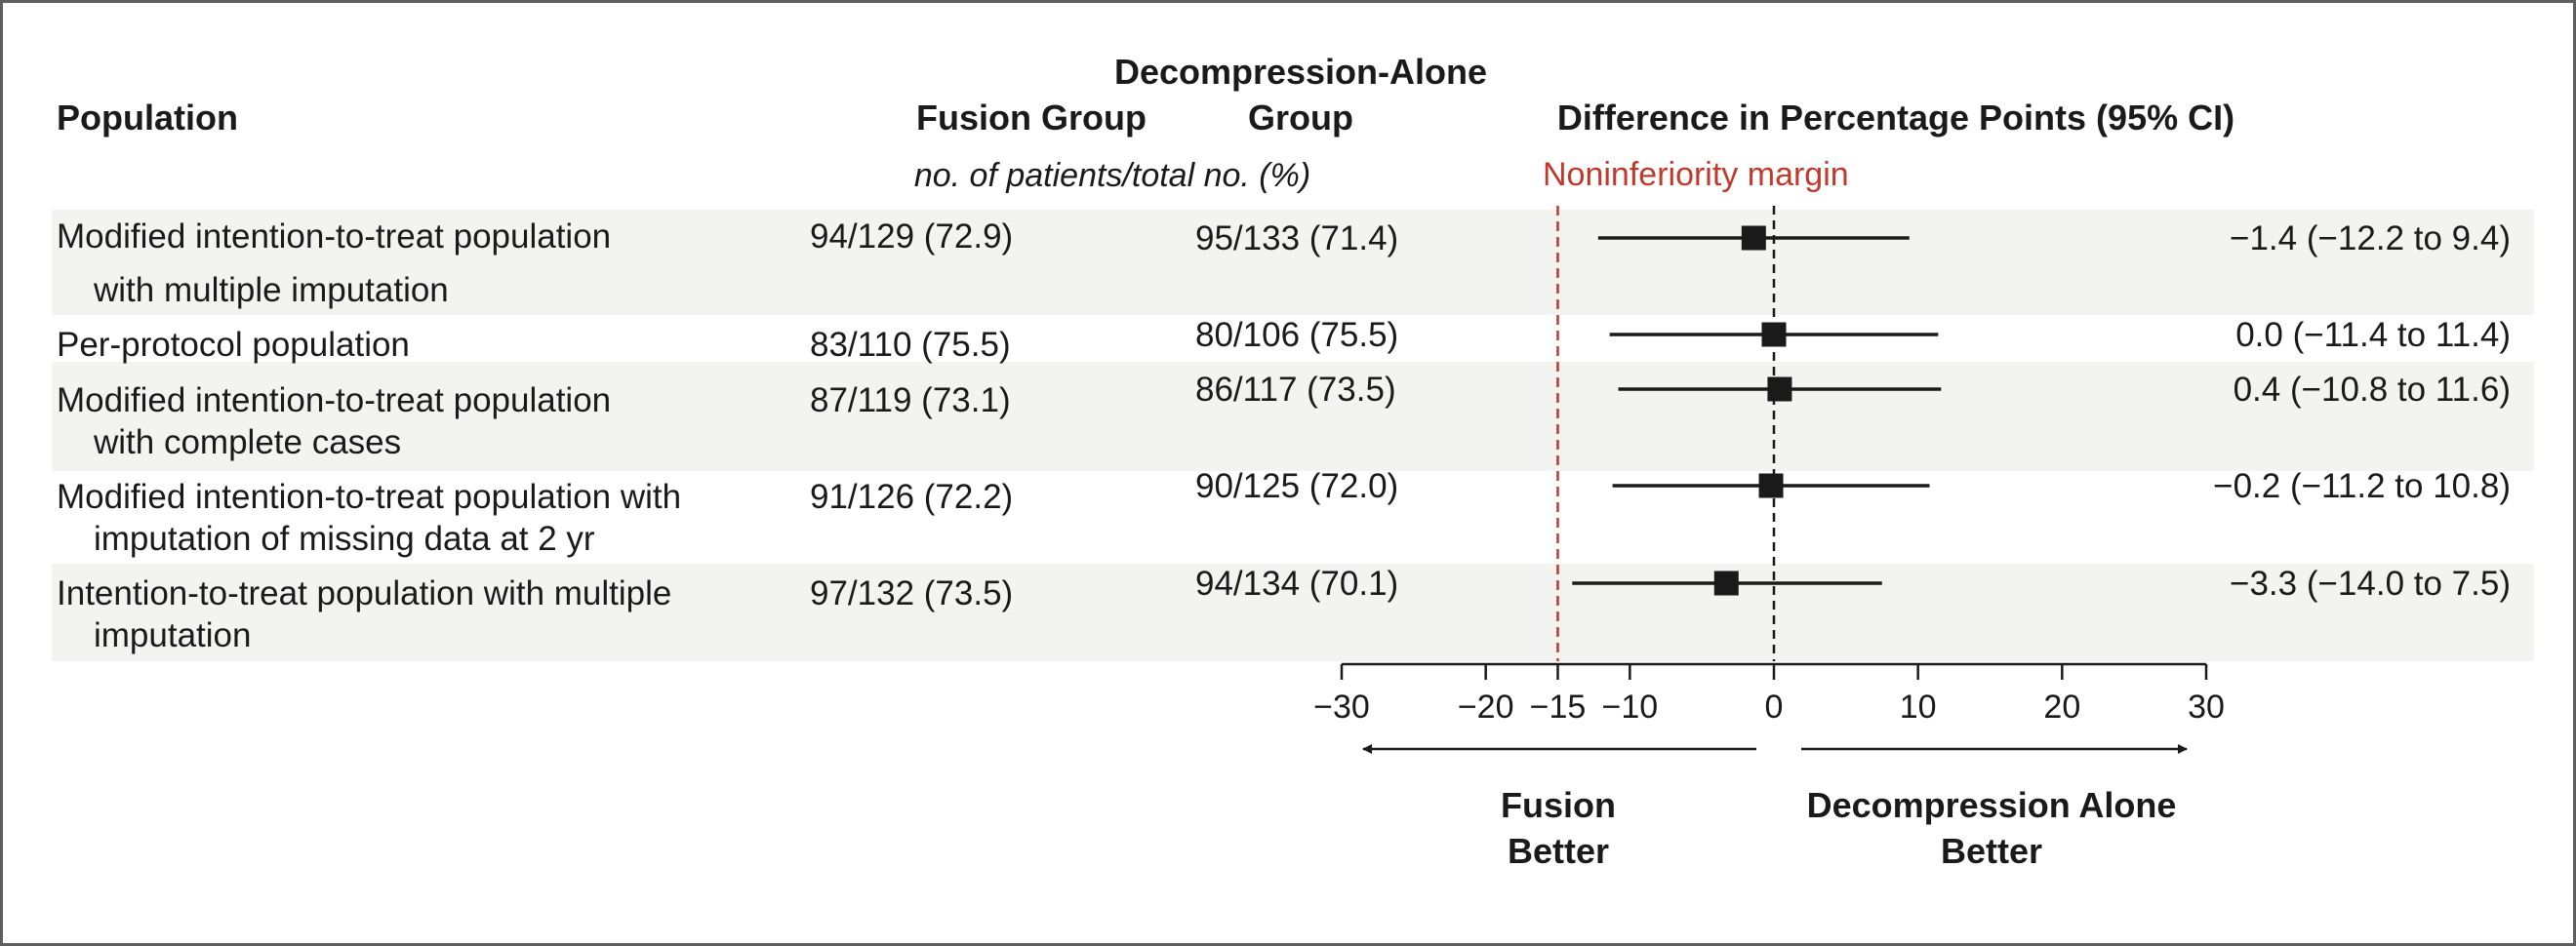  I want to click on x-tick-label: −20, so click(1486, 707).